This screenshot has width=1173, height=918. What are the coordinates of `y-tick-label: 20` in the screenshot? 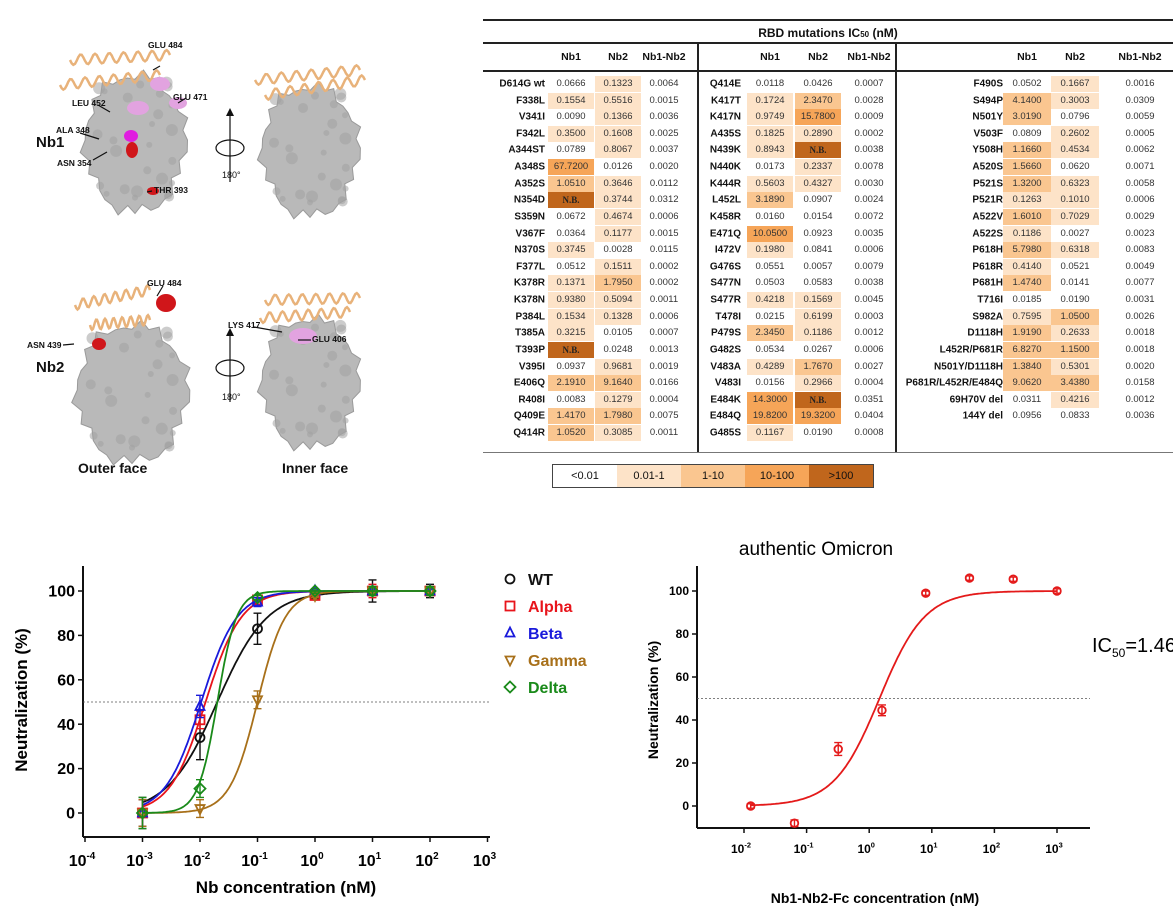 It's located at (683, 763).